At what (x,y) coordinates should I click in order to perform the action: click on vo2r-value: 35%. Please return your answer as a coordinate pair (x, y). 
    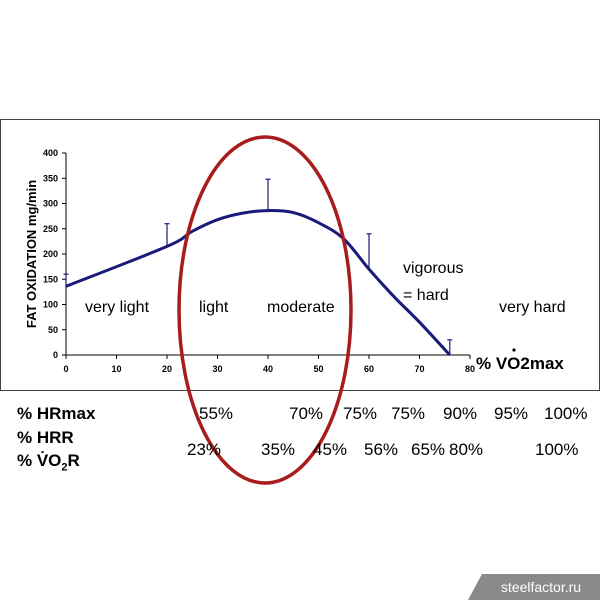
    Looking at the image, I should click on (278, 449).